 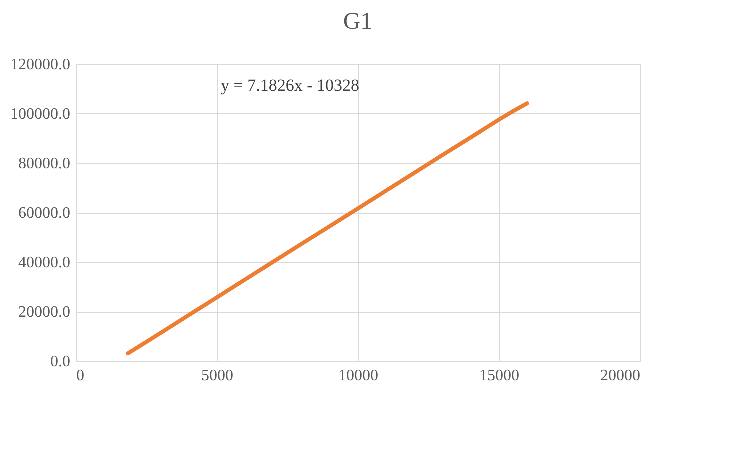 I want to click on chart-title: G1, so click(x=358, y=22).